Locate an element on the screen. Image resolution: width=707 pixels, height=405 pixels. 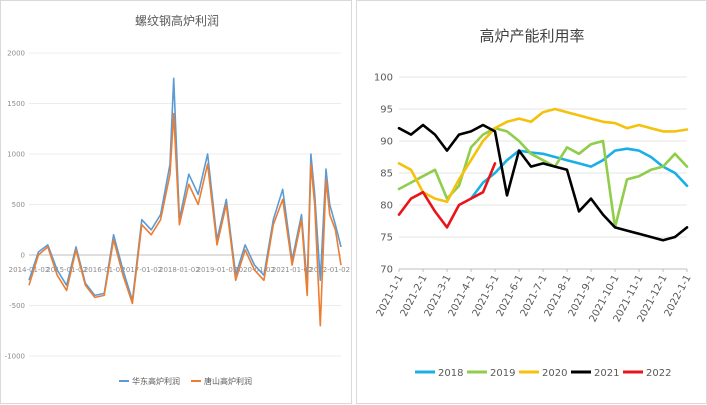
left-y-tick-label: 1000 is located at coordinates (16, 155).